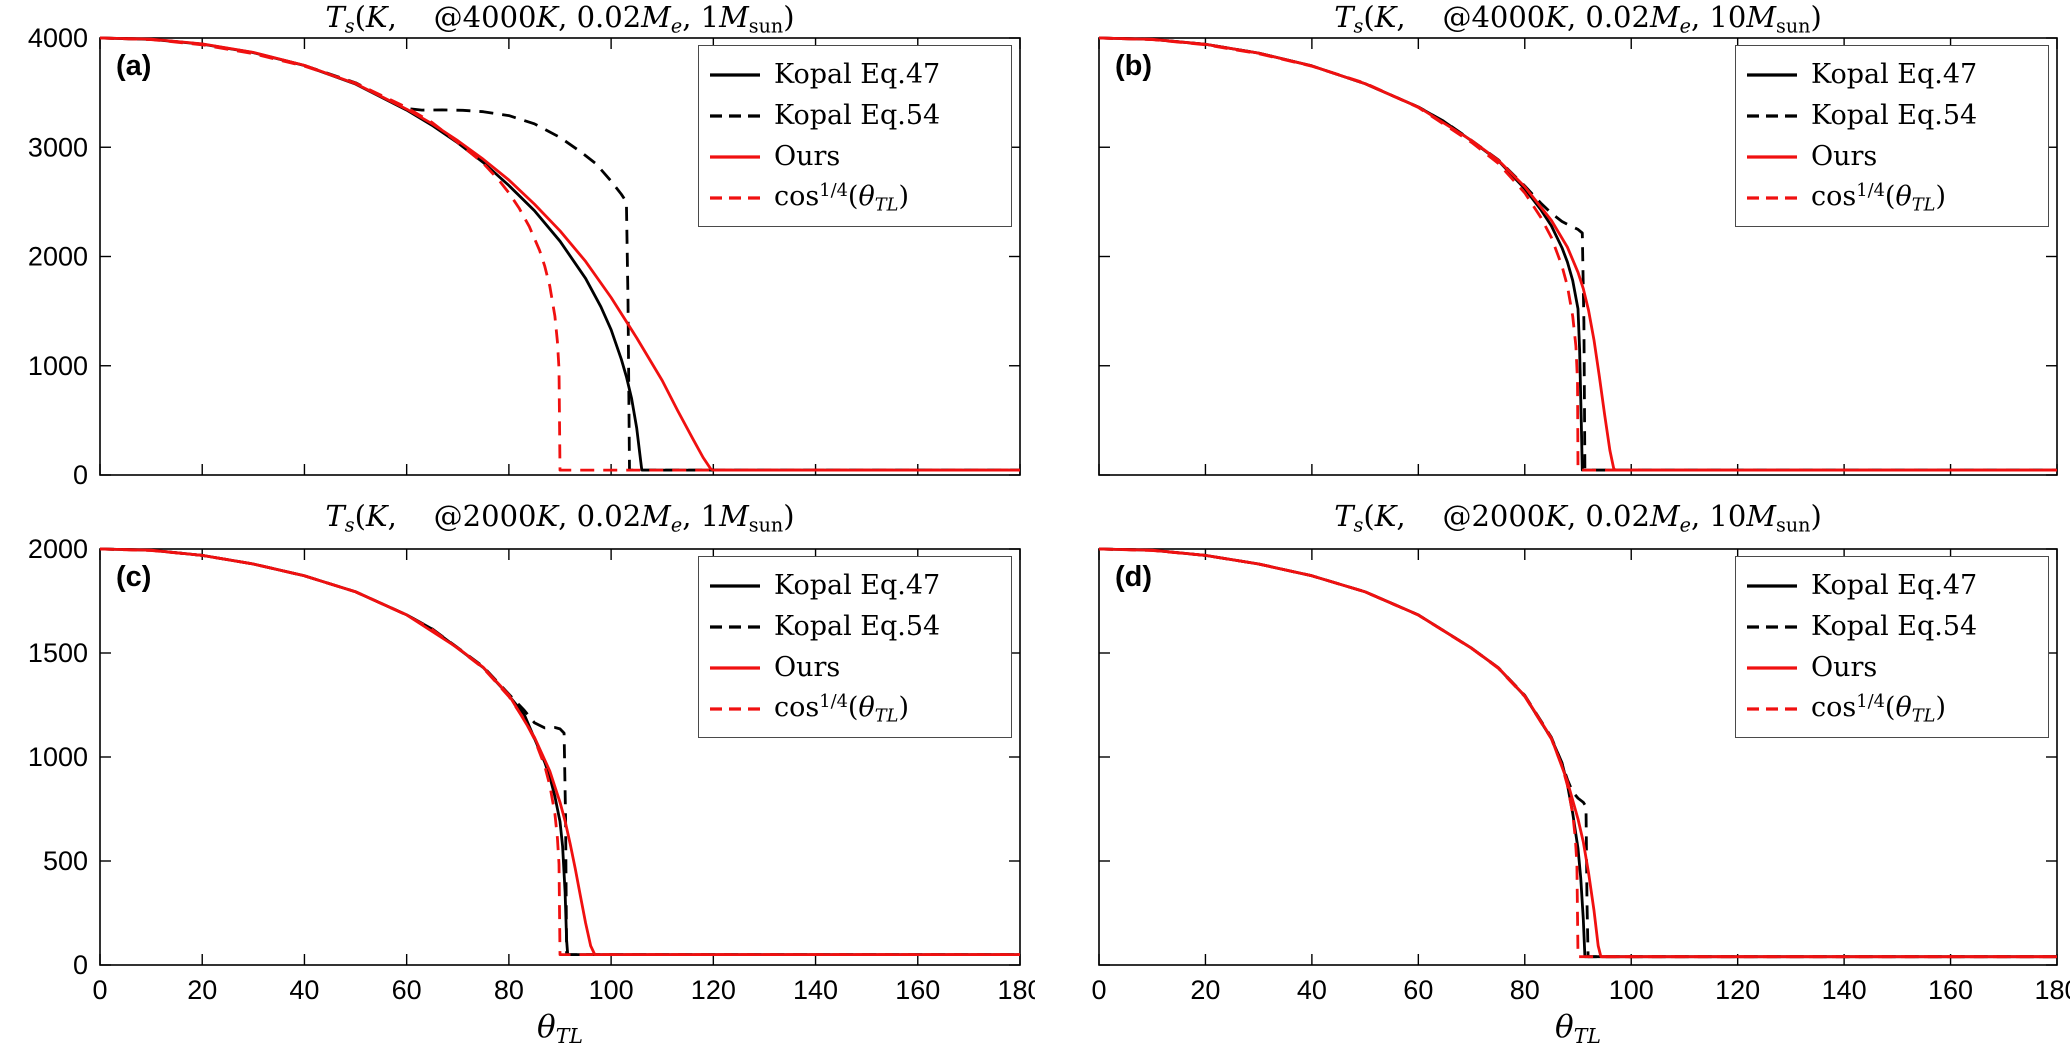 The width and height of the screenshot is (2070, 1051). Describe the element at coordinates (134, 66) in the screenshot. I see `panel-a-letter: (a)` at that location.